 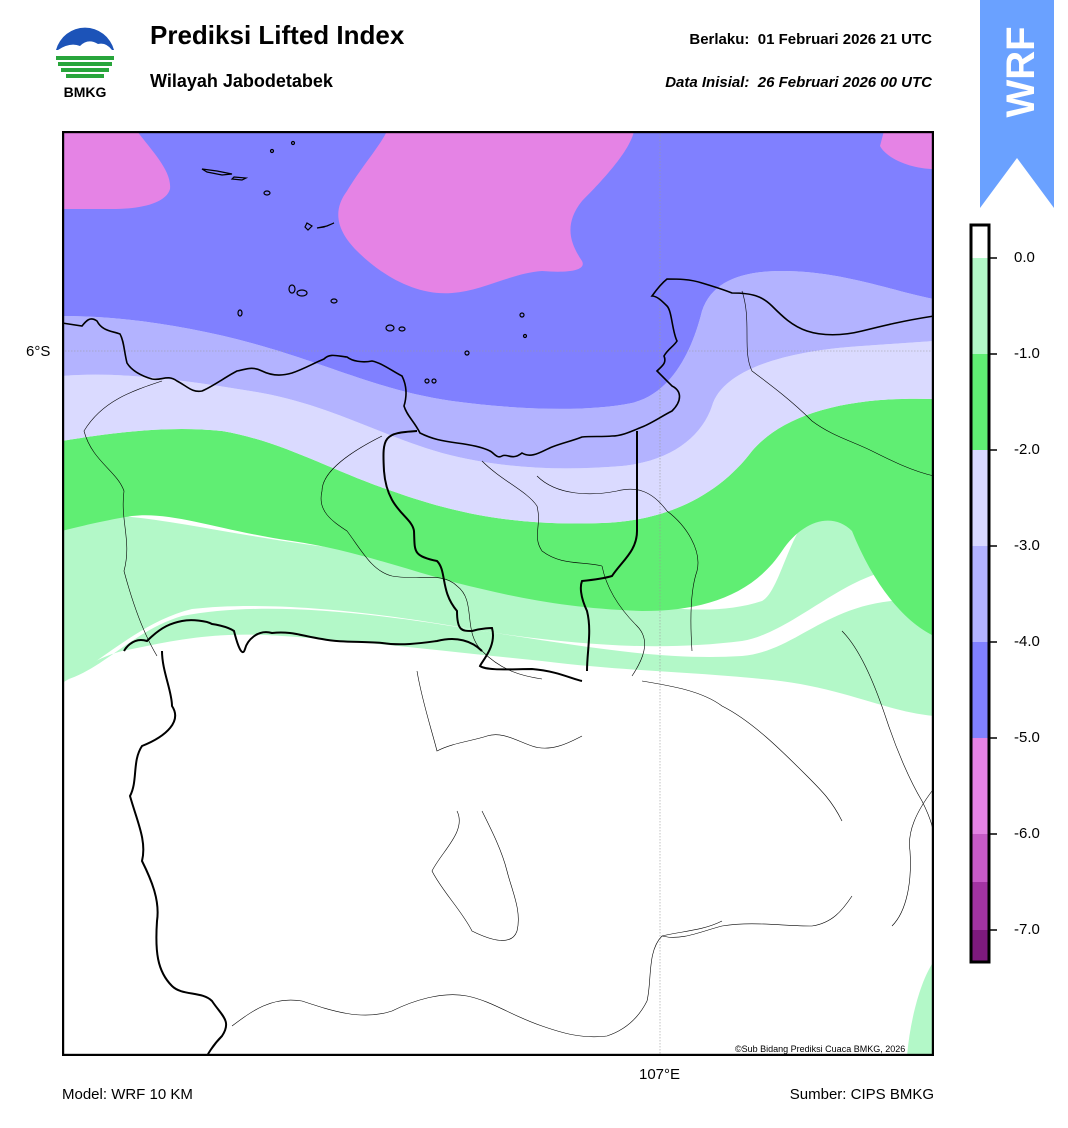 What do you see at coordinates (844, 39) in the screenshot?
I see `valid-value: 01 Februari 2026 21 UTC` at bounding box center [844, 39].